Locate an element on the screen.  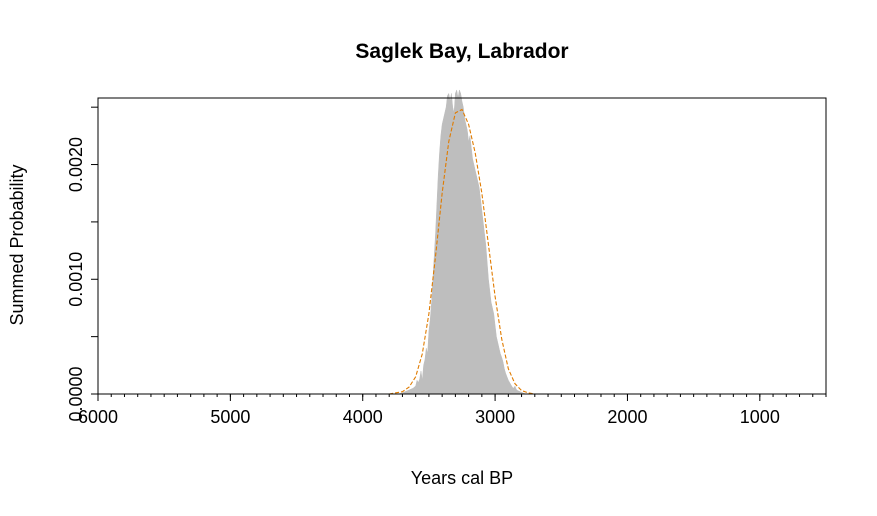
plot-area is located at coordinates (462, 242).